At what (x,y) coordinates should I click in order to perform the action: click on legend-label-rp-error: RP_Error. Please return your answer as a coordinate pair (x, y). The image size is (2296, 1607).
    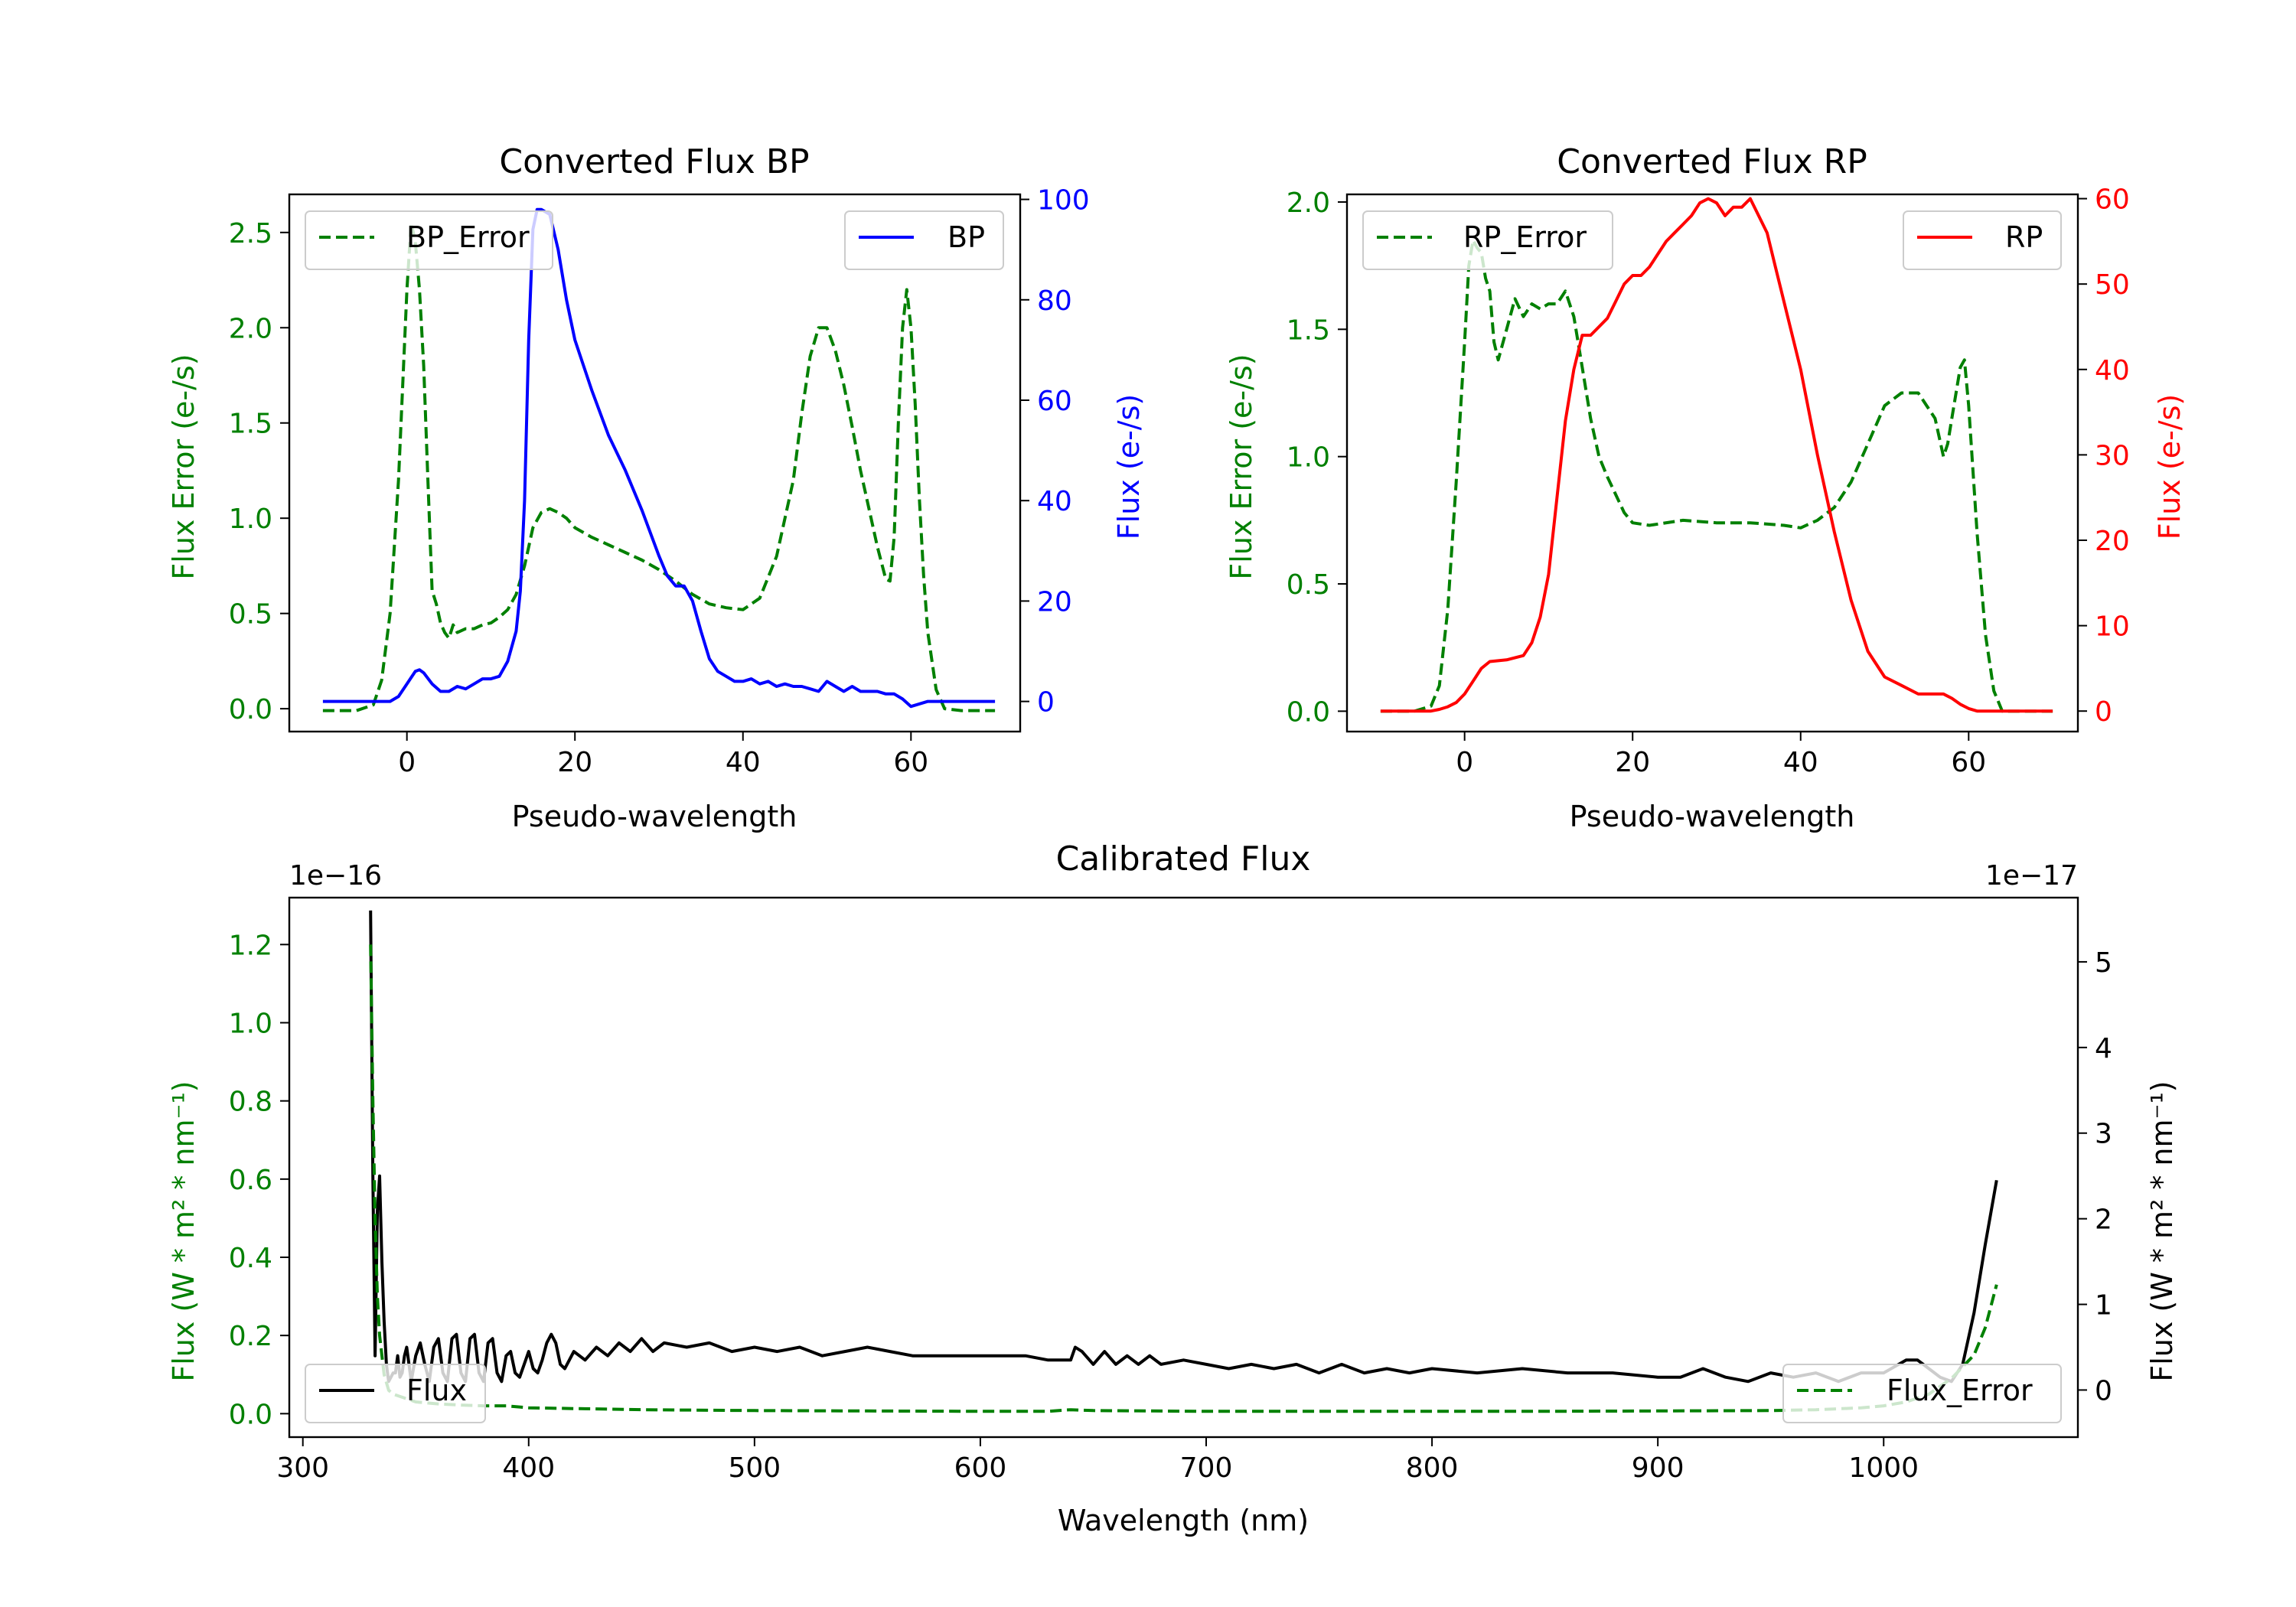
    Looking at the image, I should click on (1525, 237).